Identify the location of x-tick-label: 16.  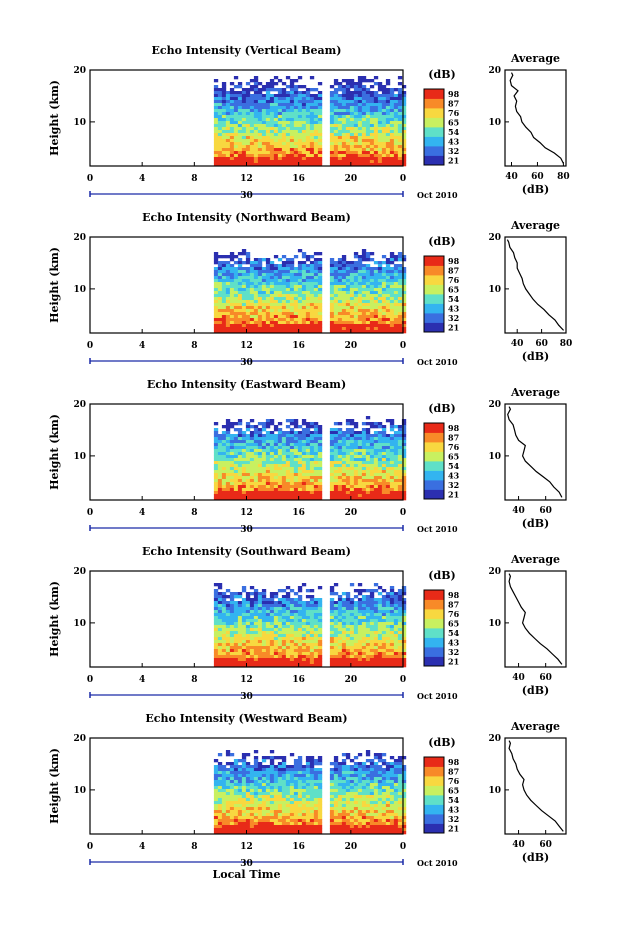
(298, 680).